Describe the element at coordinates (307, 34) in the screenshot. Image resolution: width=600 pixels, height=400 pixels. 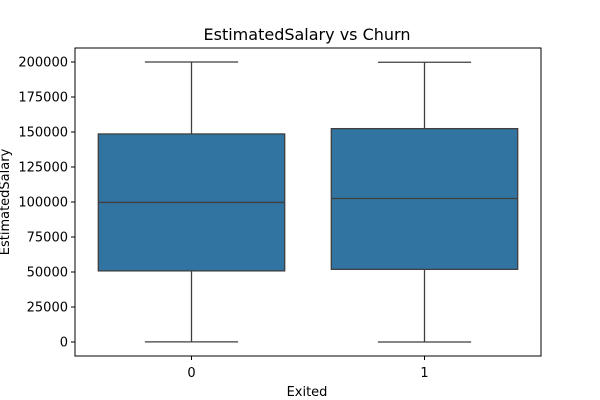
I see `chart-title: EstimatedSalary vs Churn` at that location.